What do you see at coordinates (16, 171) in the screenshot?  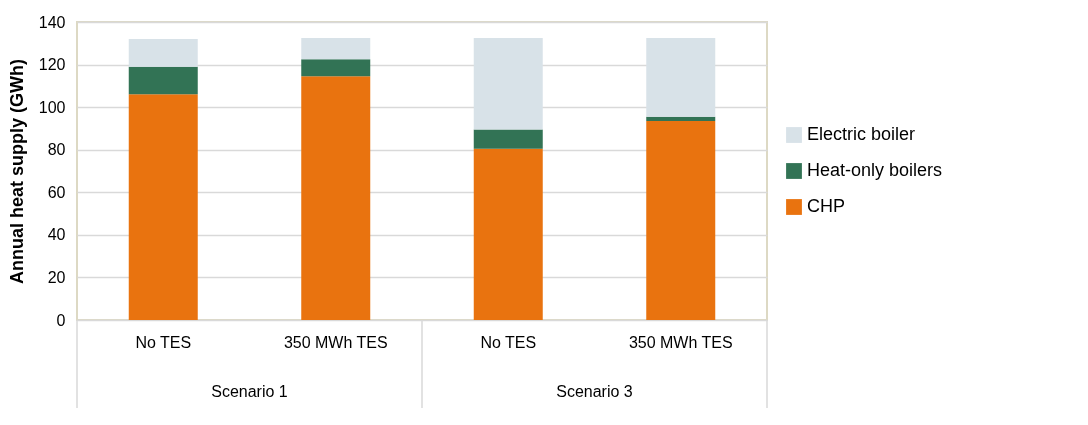 I see `y-axis-title: Annual heat supply (GWh)` at bounding box center [16, 171].